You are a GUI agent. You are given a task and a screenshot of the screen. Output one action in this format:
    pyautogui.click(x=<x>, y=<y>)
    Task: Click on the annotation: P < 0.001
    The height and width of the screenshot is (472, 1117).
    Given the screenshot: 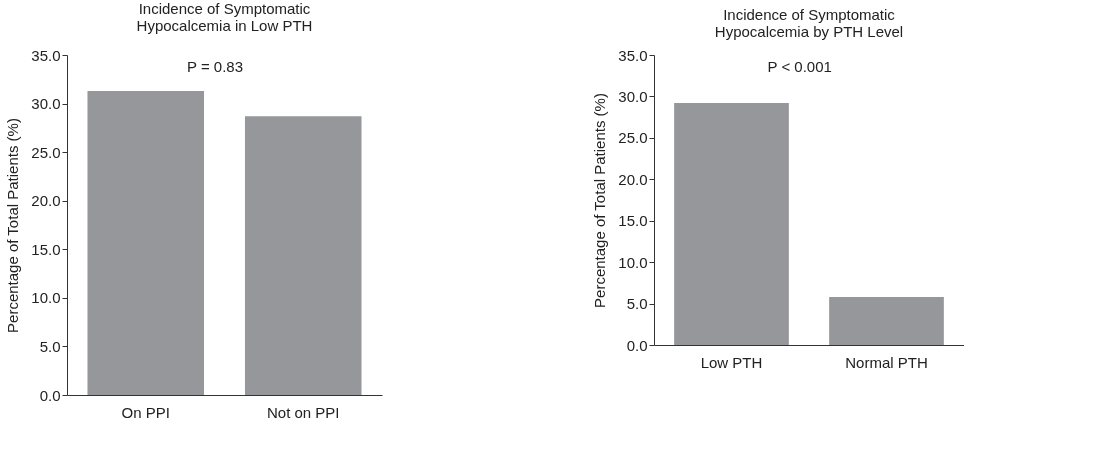 What is the action you would take?
    pyautogui.click(x=799, y=66)
    